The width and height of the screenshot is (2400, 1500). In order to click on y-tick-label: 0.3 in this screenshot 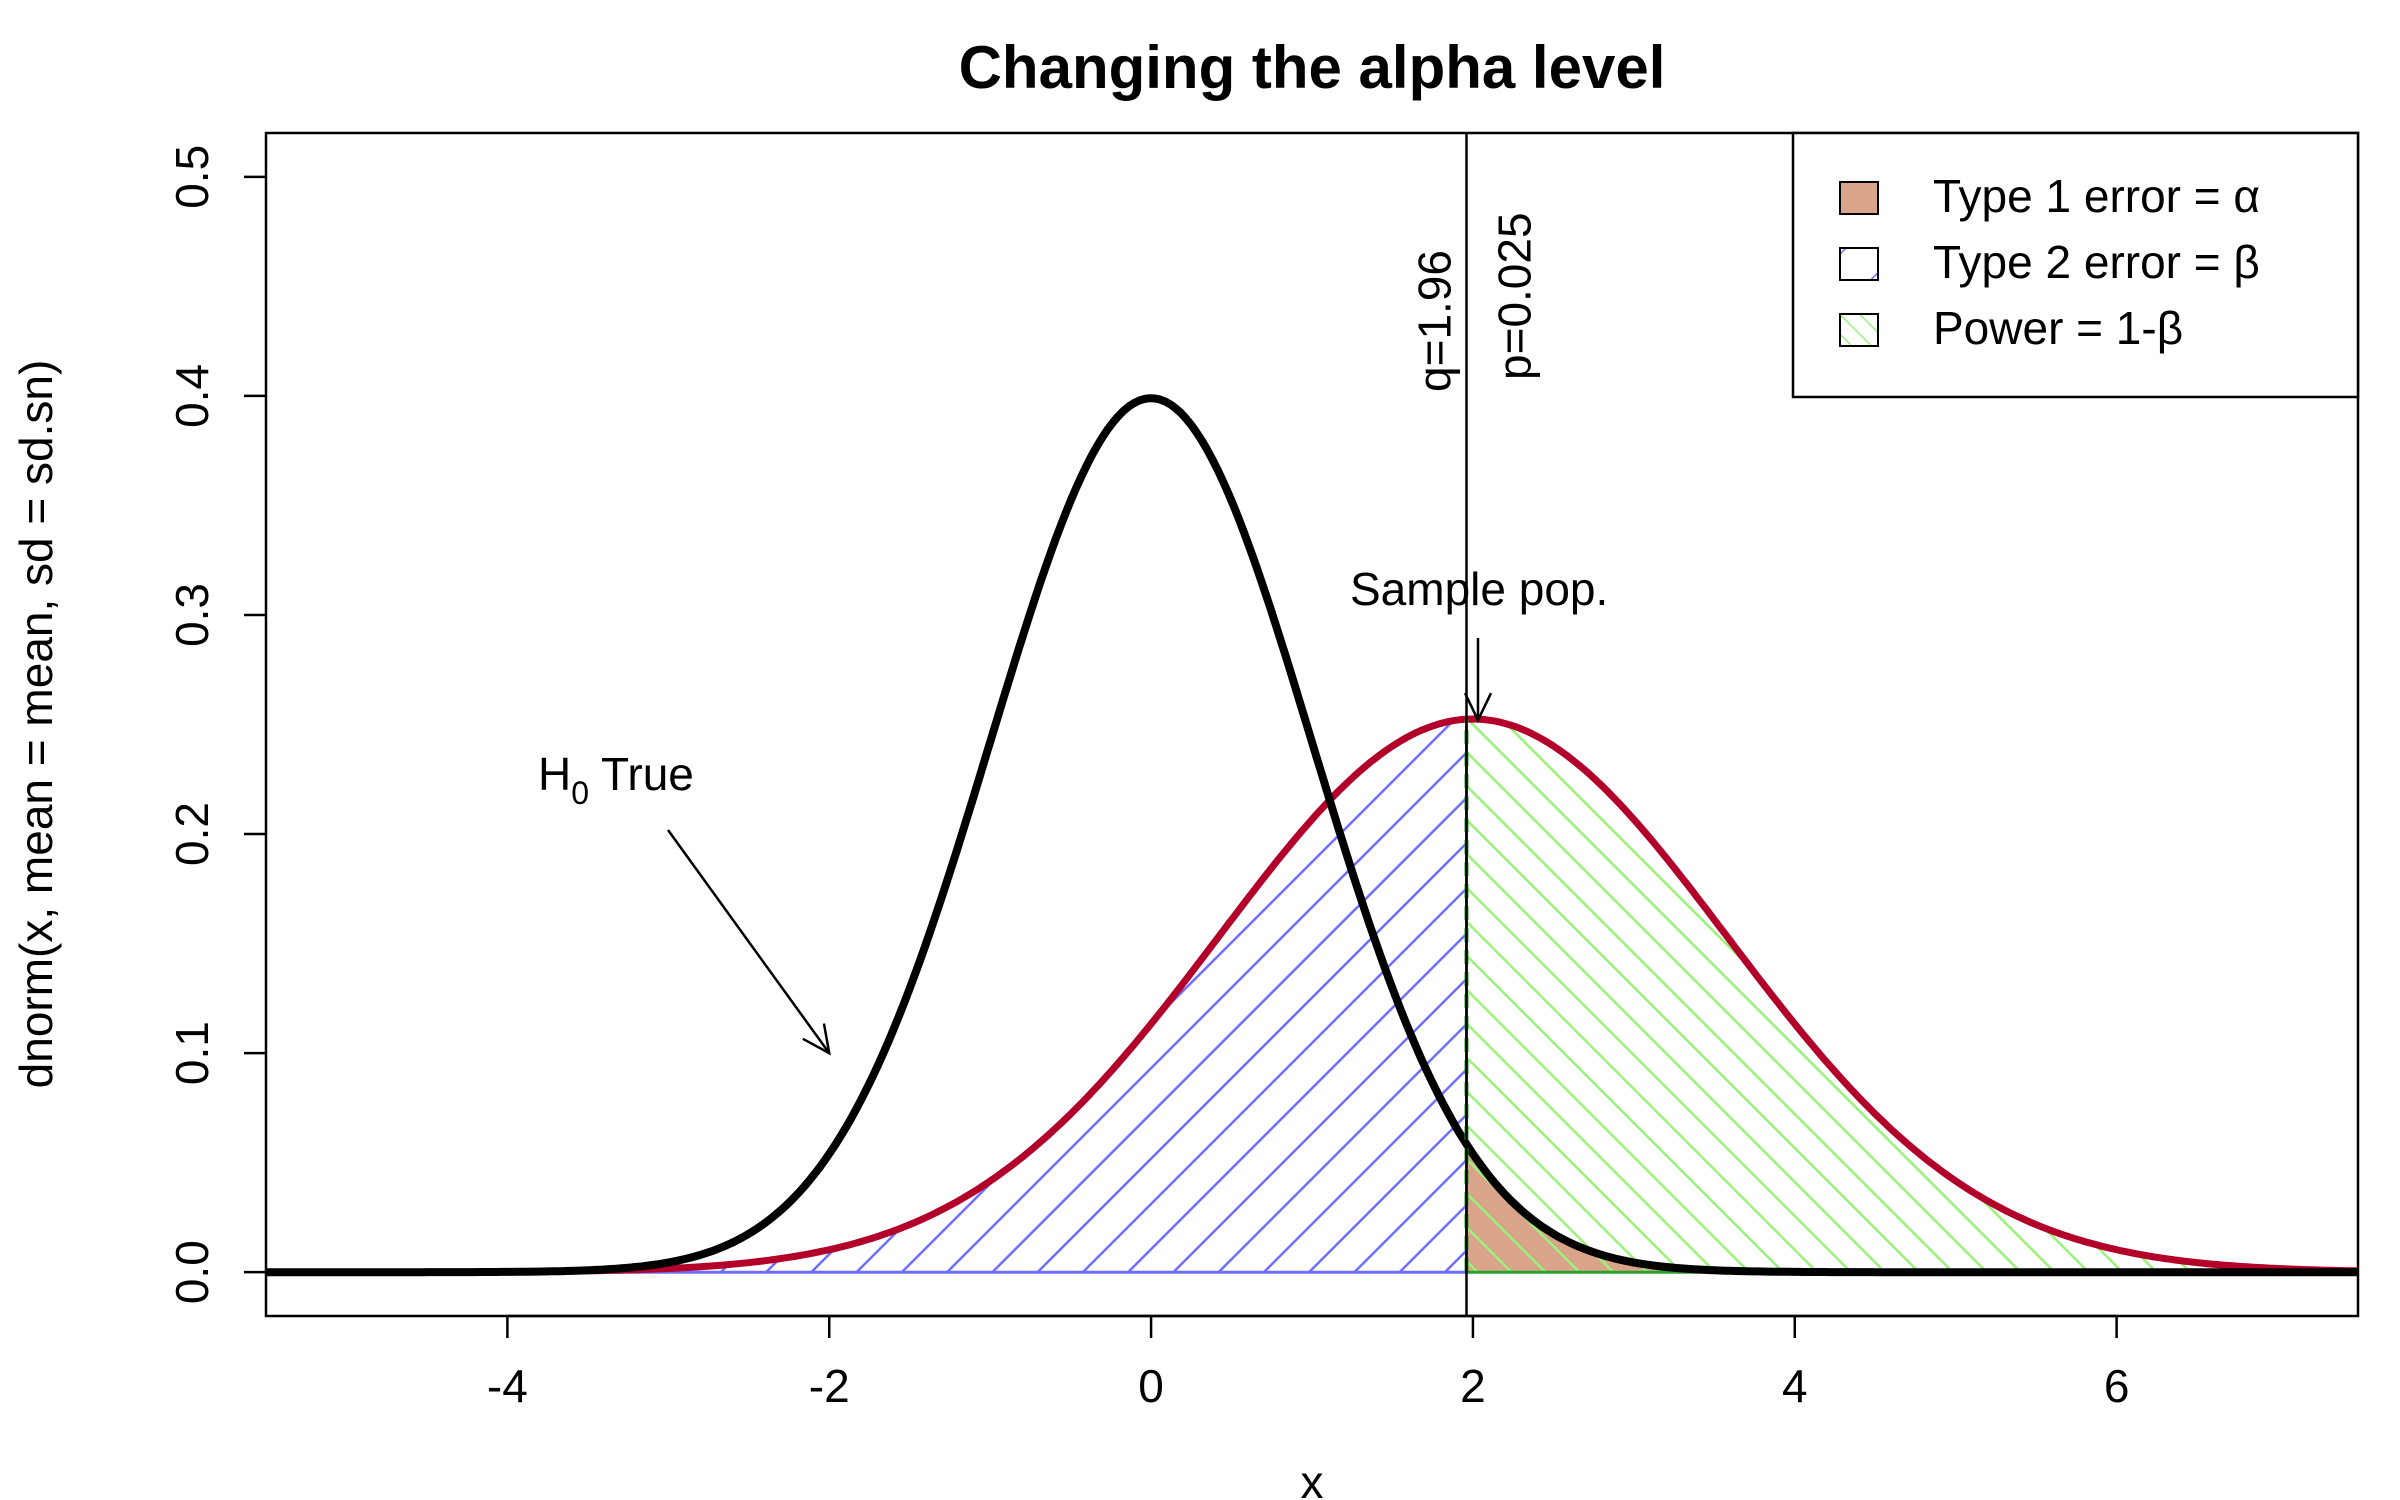, I will do `click(192, 615)`.